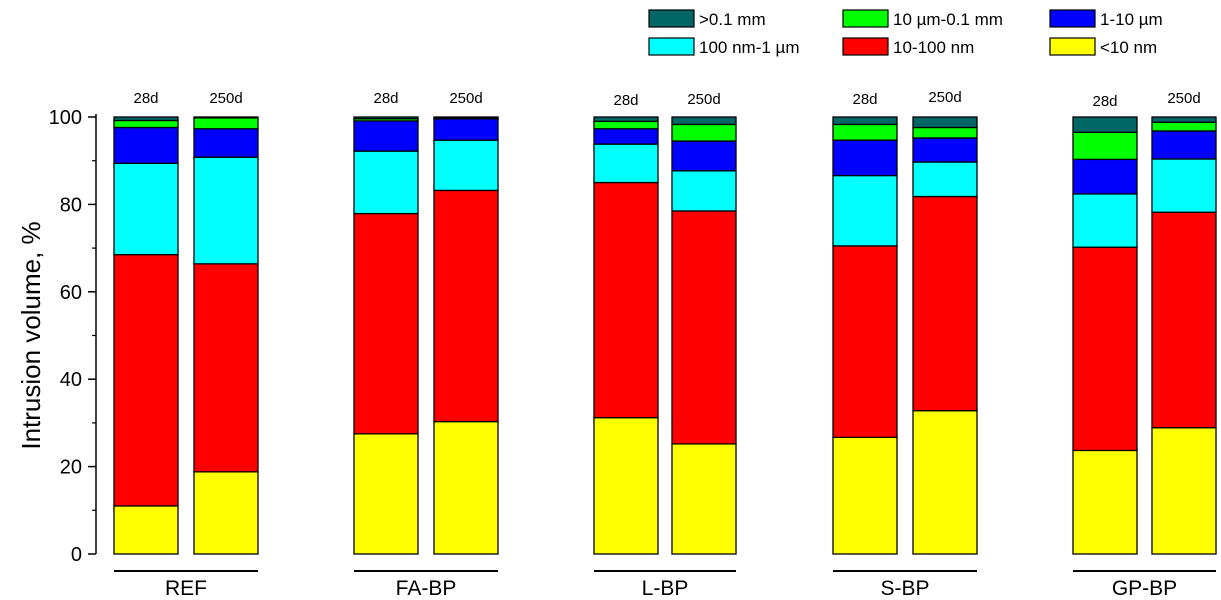 This screenshot has height=600, width=1221. I want to click on group-label-fa-bp: FA-BP, so click(426, 588).